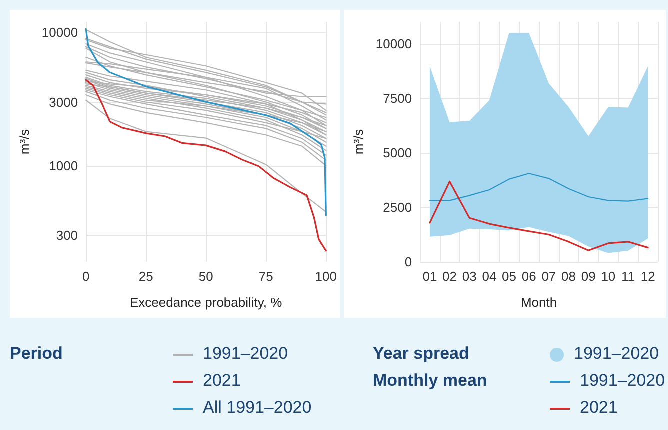 This screenshot has width=668, height=430. What do you see at coordinates (539, 302) in the screenshot?
I see `x-axis-title: Month` at bounding box center [539, 302].